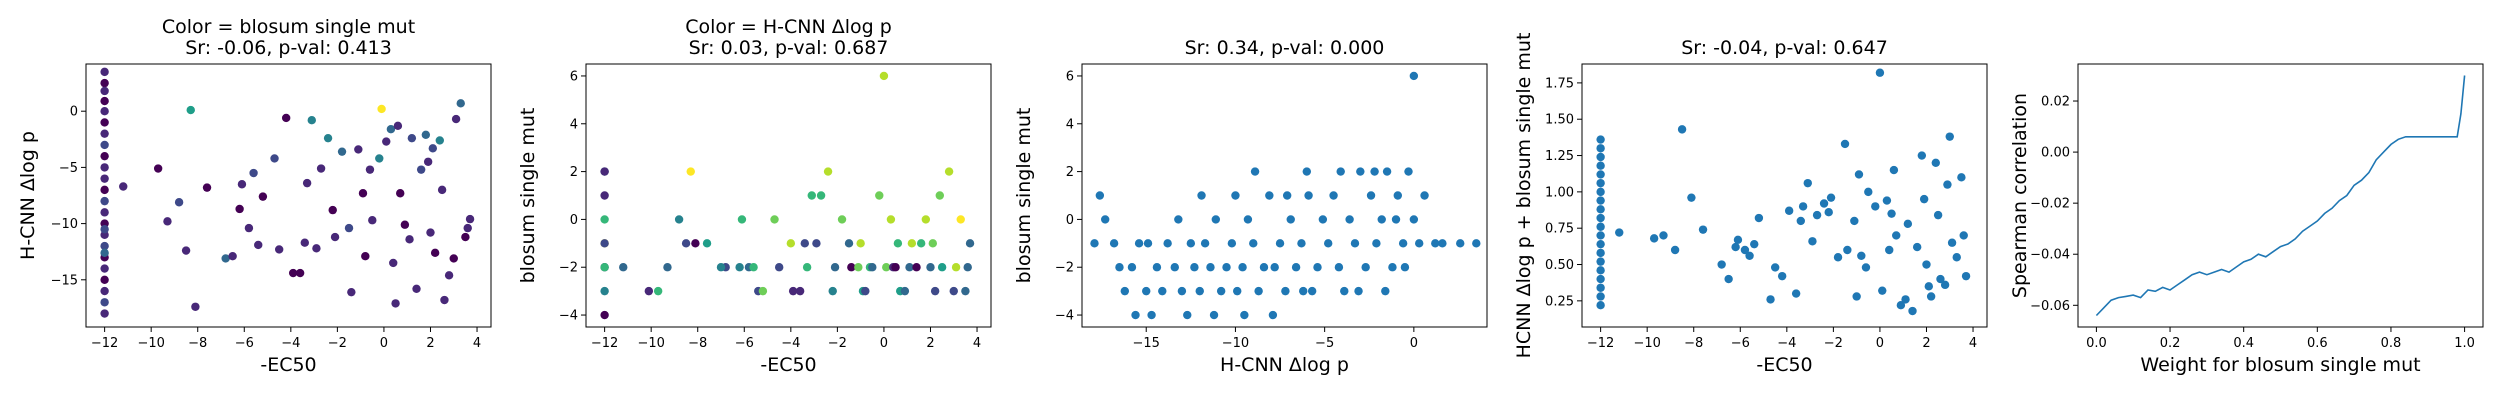 This screenshot has width=2500, height=400. I want to click on y-tick-label: 2, so click(574, 172).